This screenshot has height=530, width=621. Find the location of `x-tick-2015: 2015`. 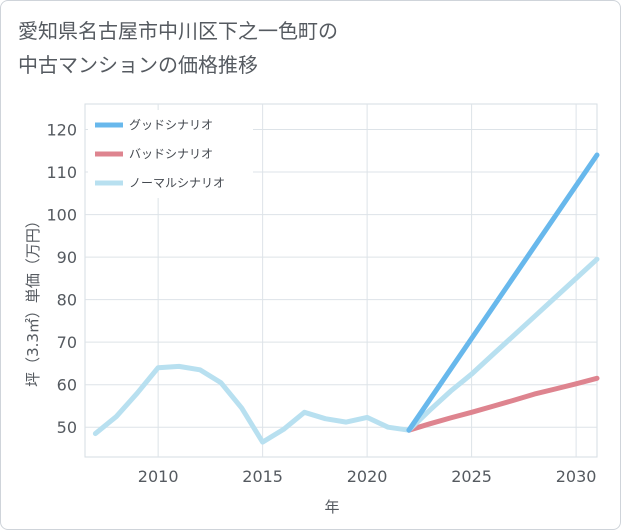

x-tick-2015: 2015 is located at coordinates (262, 476).